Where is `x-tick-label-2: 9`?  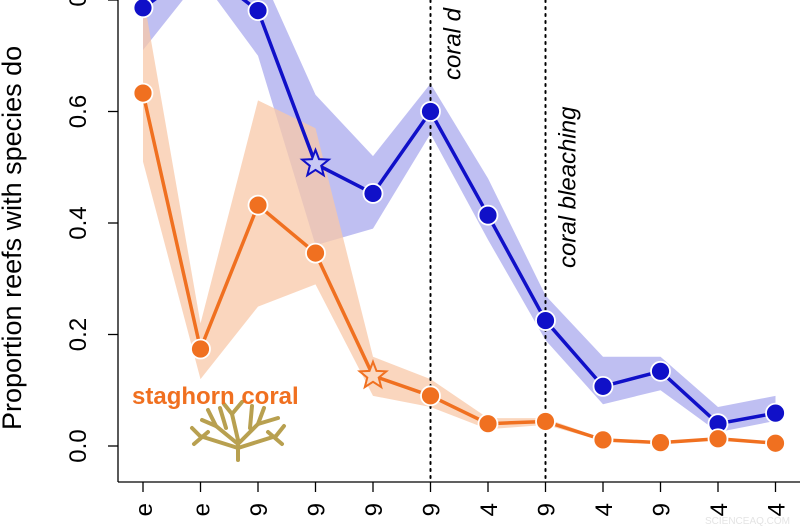
x-tick-label-2: 9 is located at coordinates (259, 509).